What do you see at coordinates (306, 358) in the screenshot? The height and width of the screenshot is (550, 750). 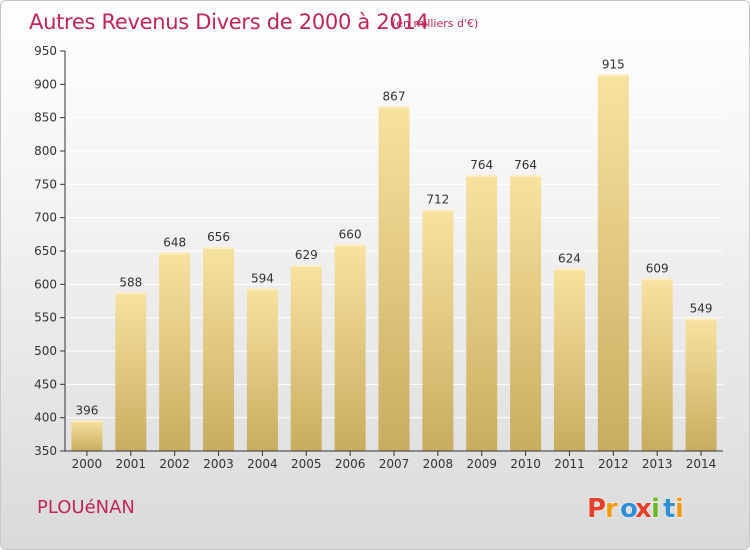 I see `bar-2005` at bounding box center [306, 358].